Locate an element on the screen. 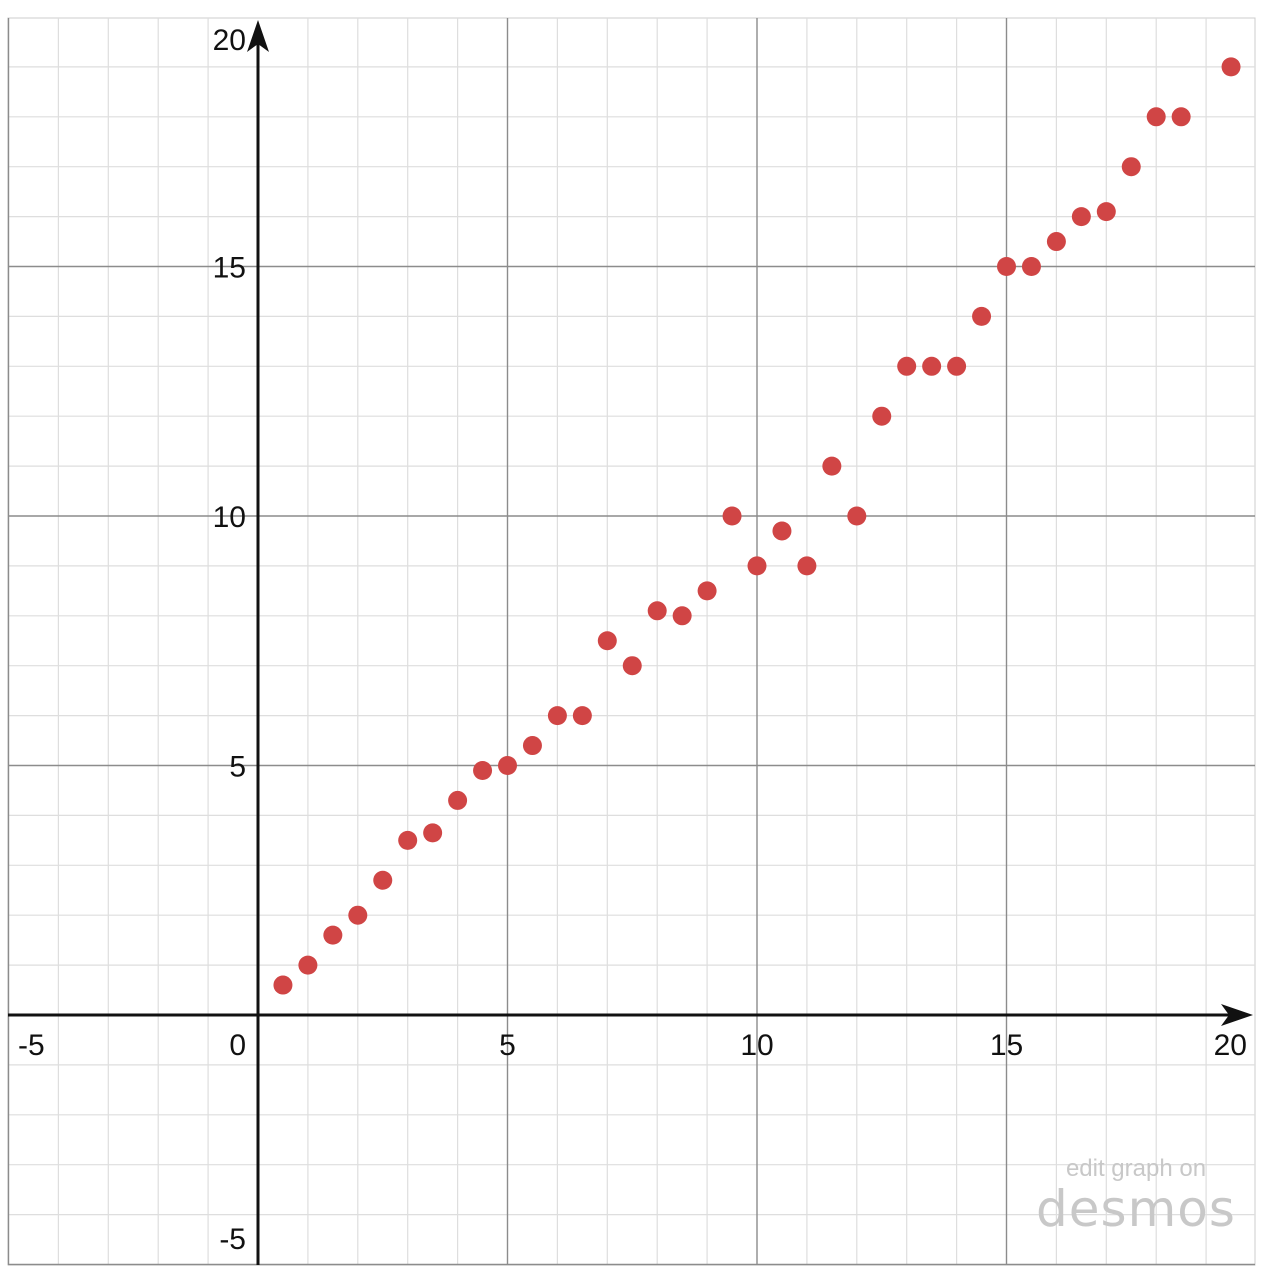 Image resolution: width=1264 pixels, height=1278 pixels. x-tick-label: 10 is located at coordinates (756, 1045).